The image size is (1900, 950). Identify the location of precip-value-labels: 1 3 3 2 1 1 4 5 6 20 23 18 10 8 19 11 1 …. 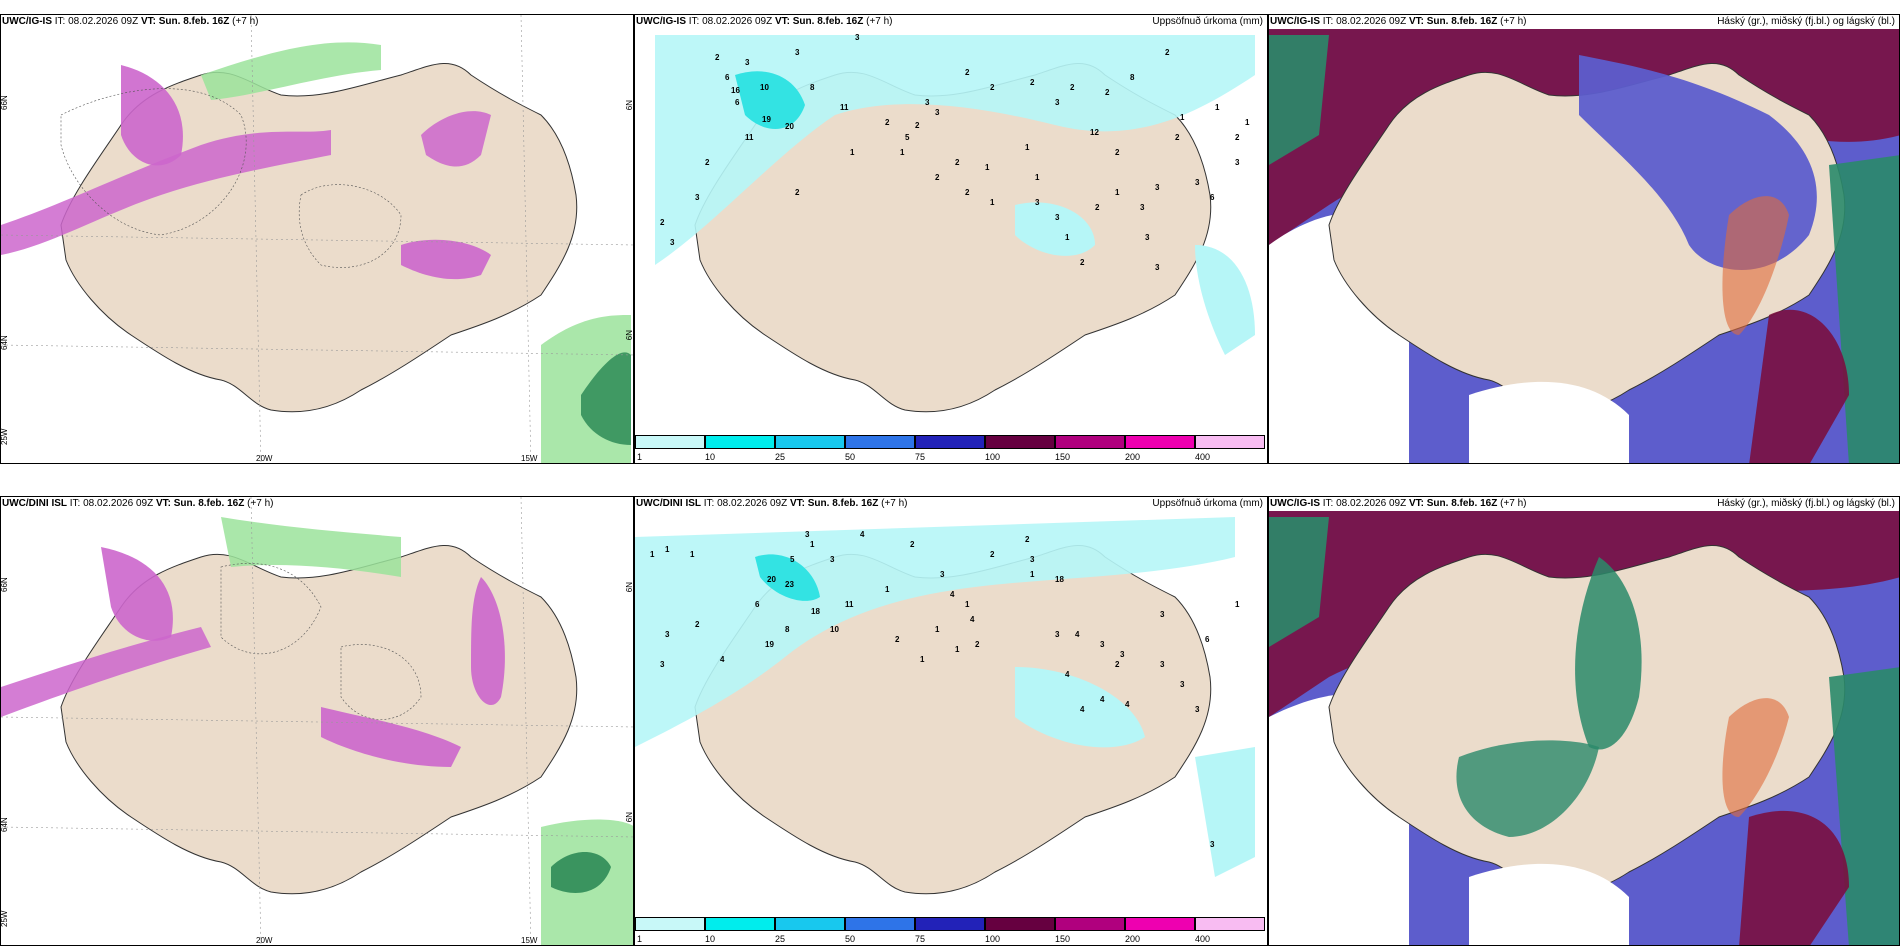
(945, 689).